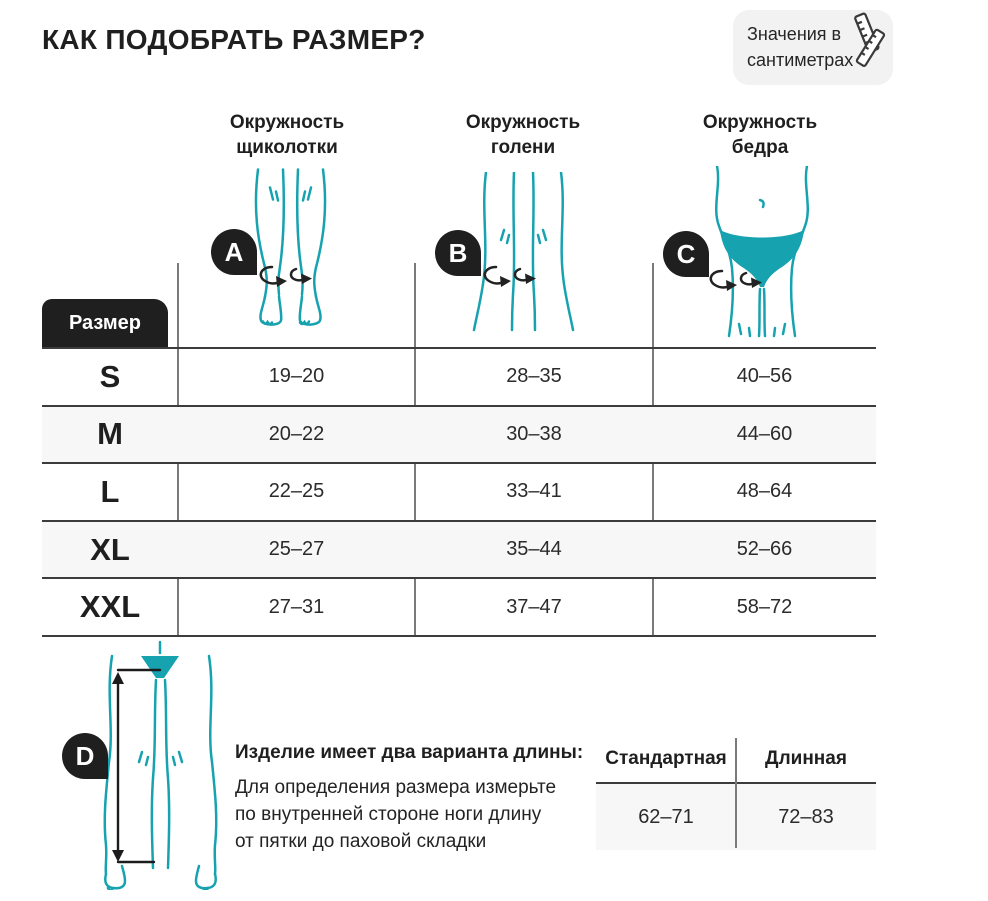 This screenshot has width=988, height=901. Describe the element at coordinates (296, 376) in the screenshot. I see `ankle-value: 19–20` at that location.